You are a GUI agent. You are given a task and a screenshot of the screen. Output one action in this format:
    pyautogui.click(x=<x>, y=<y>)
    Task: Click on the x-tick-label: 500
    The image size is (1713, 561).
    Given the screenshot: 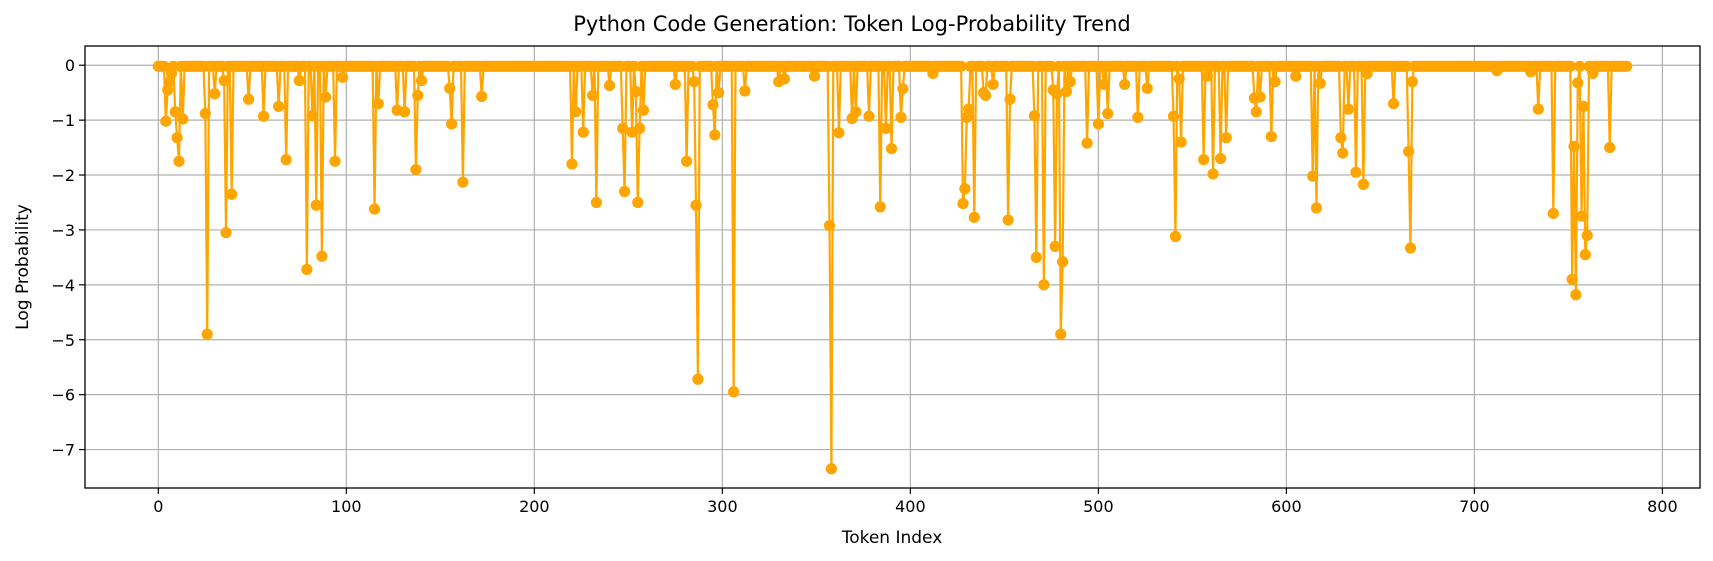 What is the action you would take?
    pyautogui.click(x=1098, y=506)
    